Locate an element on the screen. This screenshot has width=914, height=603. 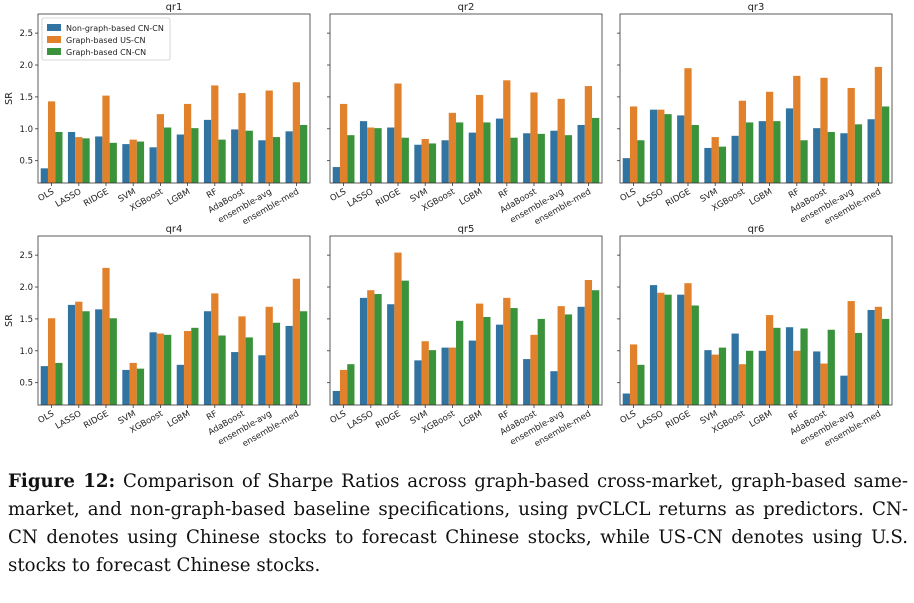
bar-qr5-SVM-s2 is located at coordinates (432, 377).